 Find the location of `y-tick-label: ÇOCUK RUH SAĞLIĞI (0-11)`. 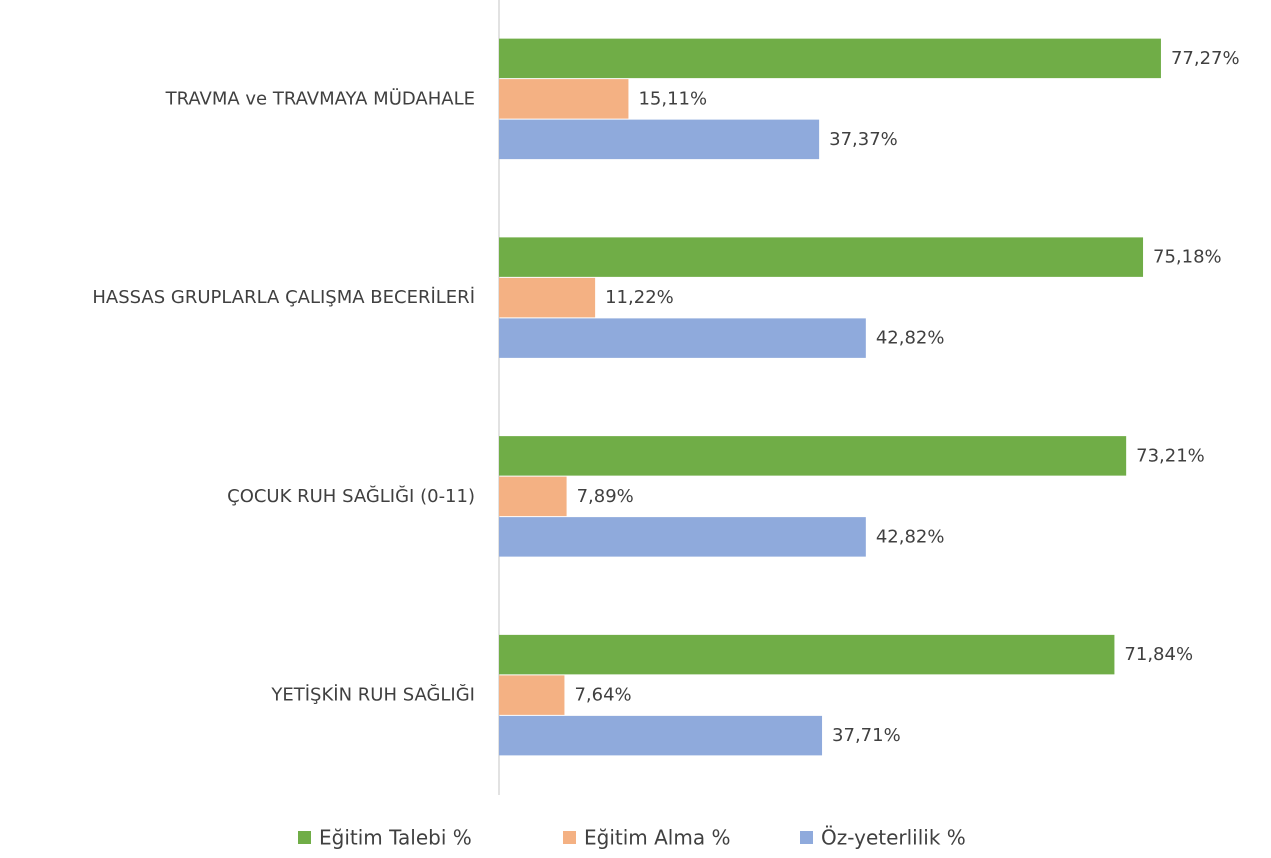

y-tick-label: ÇOCUK RUH SAĞLIĞI (0-11) is located at coordinates (351, 496).